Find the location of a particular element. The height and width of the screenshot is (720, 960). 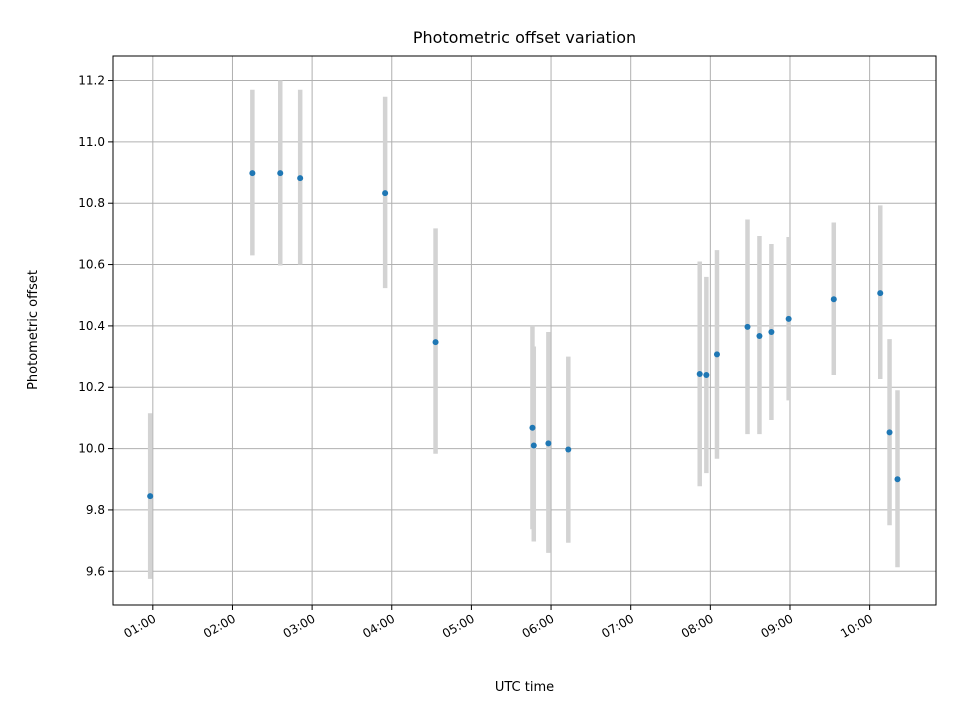

y-tick-label: 10.6 is located at coordinates (91, 265).